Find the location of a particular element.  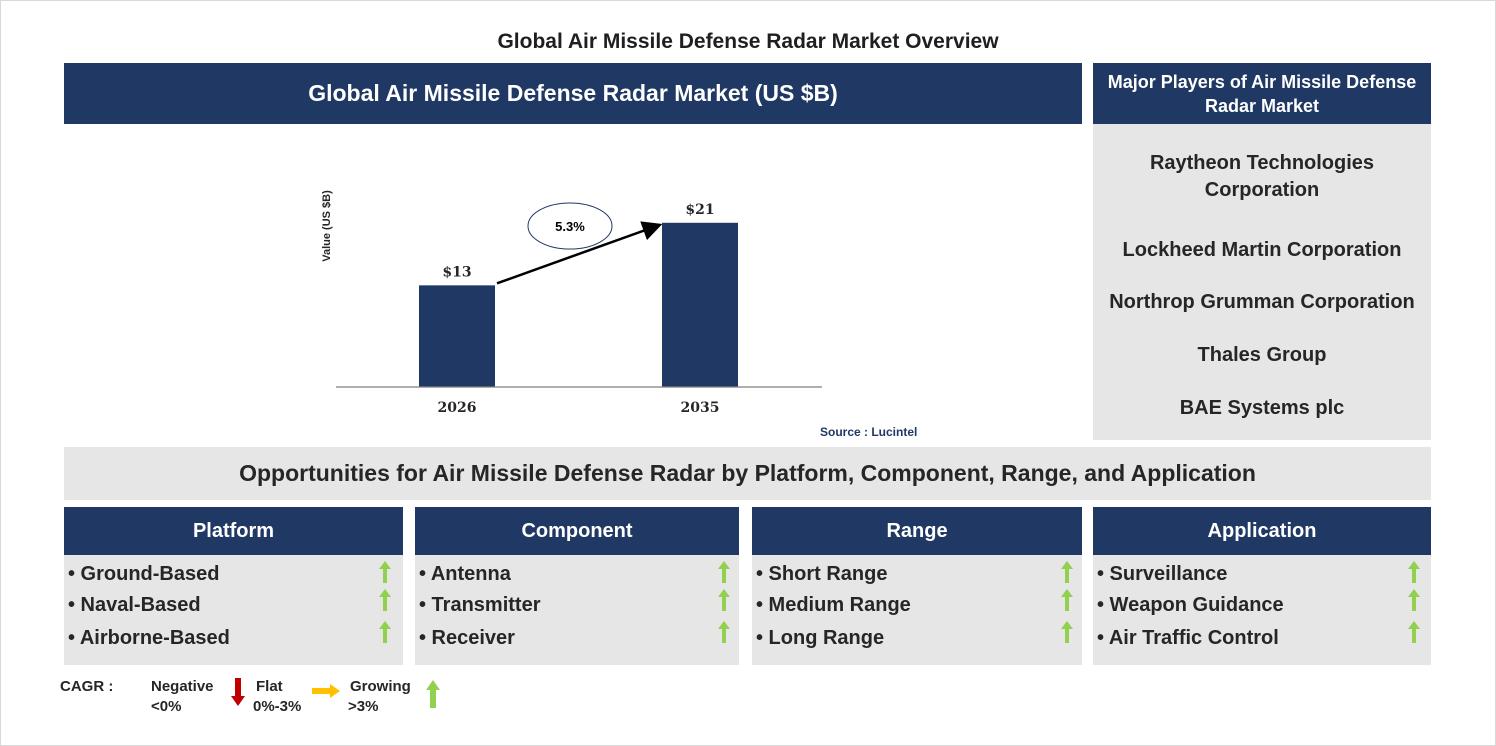

x-tick-label: 2035 is located at coordinates (700, 408).